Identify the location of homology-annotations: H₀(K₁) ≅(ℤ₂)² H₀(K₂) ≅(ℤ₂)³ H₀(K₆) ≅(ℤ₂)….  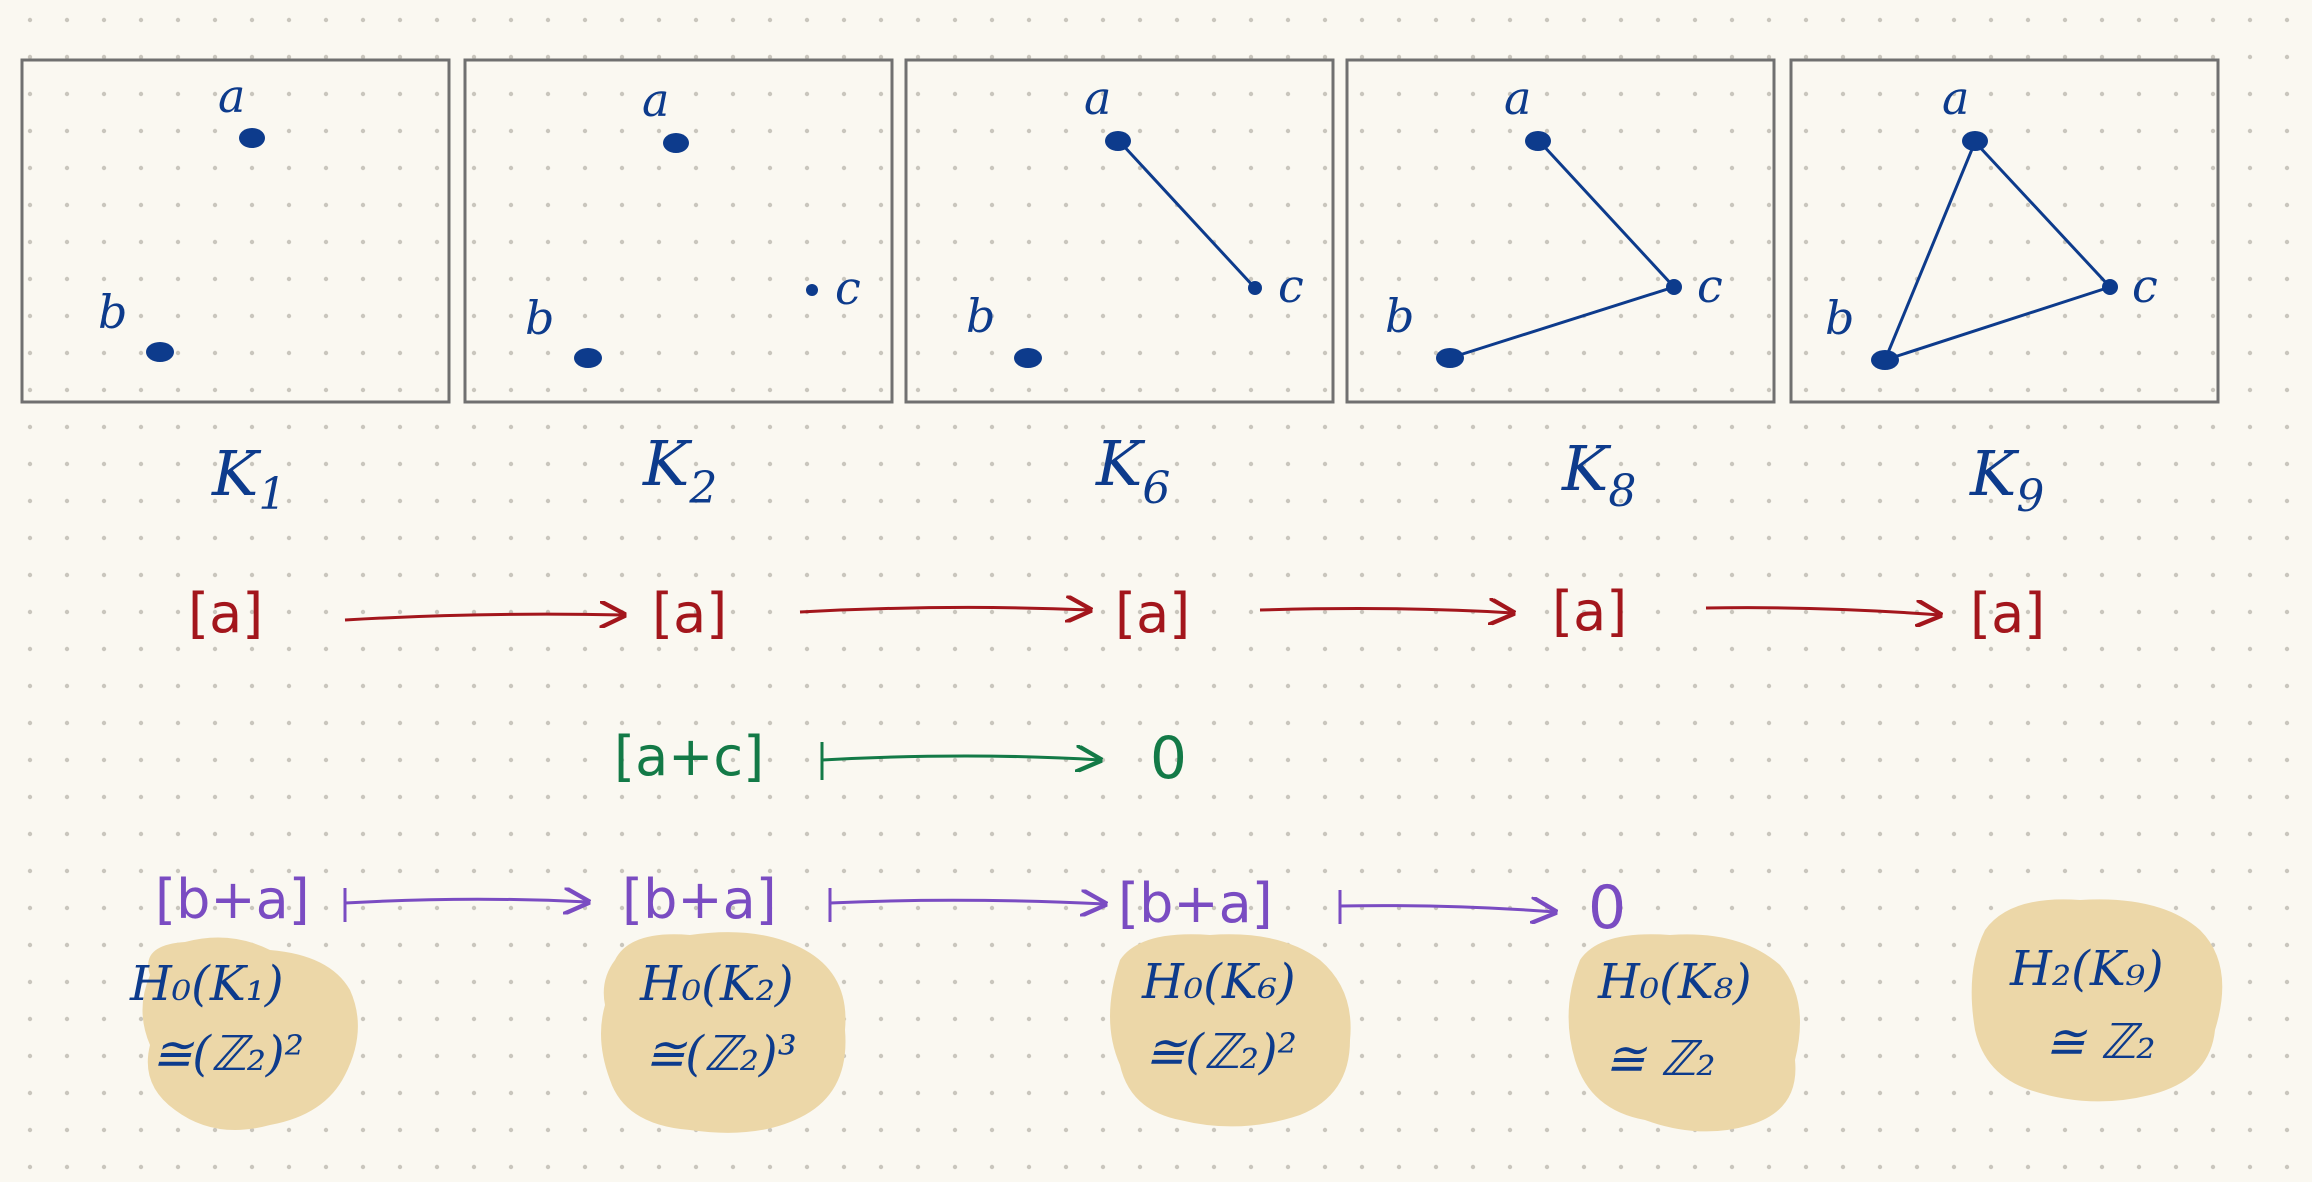
(1146, 1014).